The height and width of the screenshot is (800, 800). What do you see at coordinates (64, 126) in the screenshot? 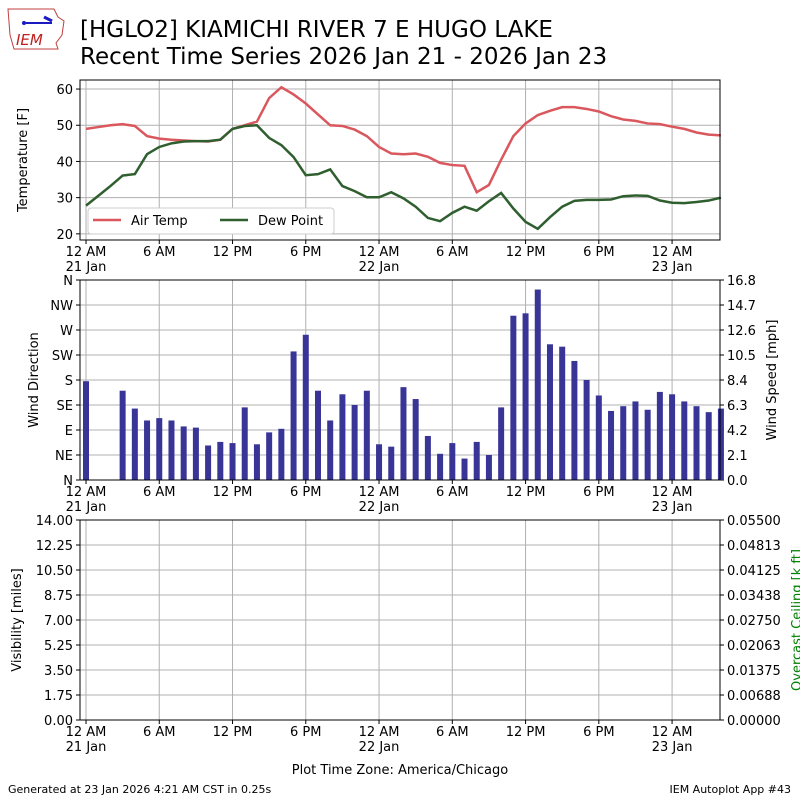
I see `y-tick-label: 50` at bounding box center [64, 126].